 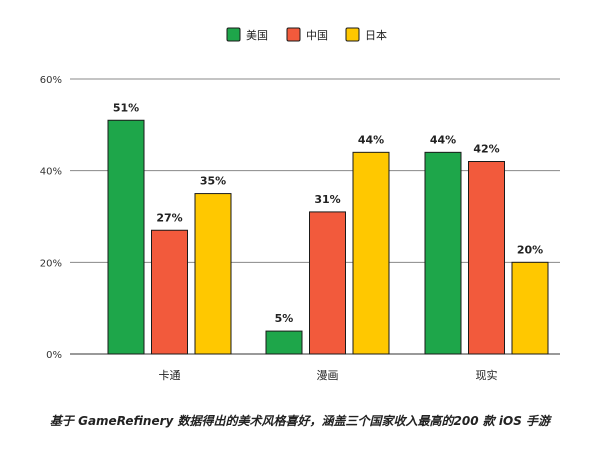 I want to click on bar-value-label: 27%, so click(x=169, y=217).